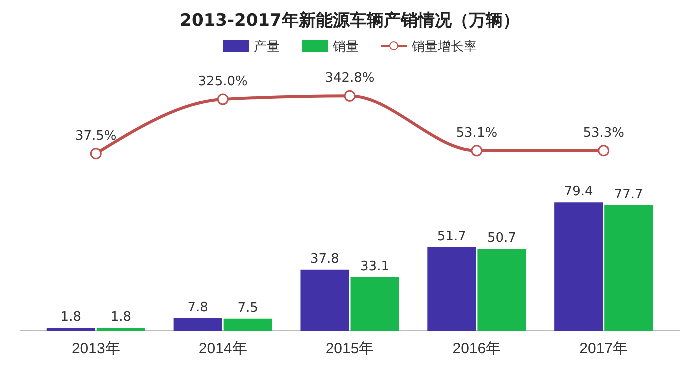 Image resolution: width=700 pixels, height=381 pixels. What do you see at coordinates (444, 47) in the screenshot?
I see `legend-label: 销量增长率` at bounding box center [444, 47].